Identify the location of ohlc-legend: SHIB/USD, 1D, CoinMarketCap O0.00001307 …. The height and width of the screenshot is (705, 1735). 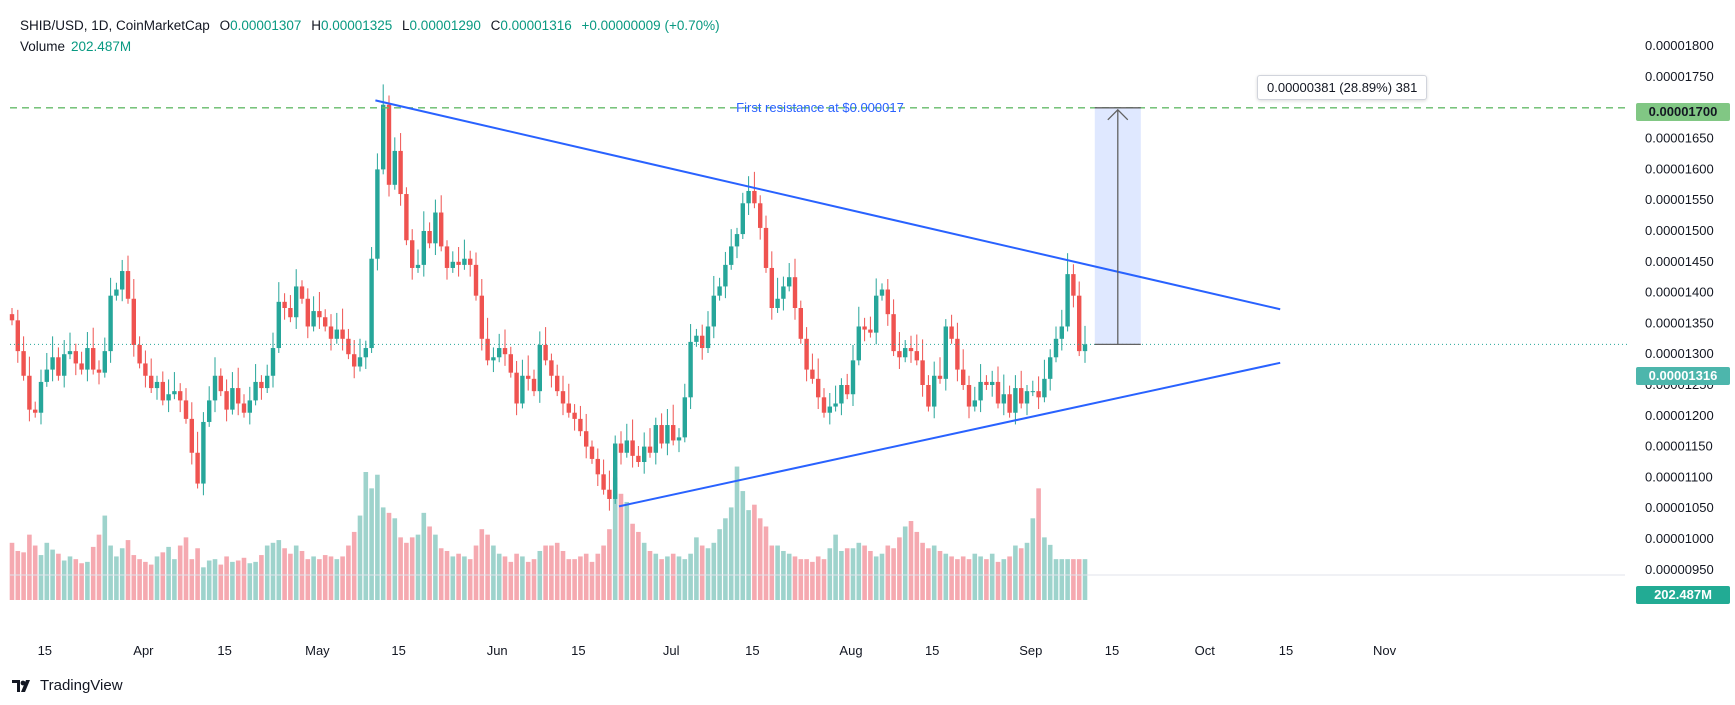
(370, 25).